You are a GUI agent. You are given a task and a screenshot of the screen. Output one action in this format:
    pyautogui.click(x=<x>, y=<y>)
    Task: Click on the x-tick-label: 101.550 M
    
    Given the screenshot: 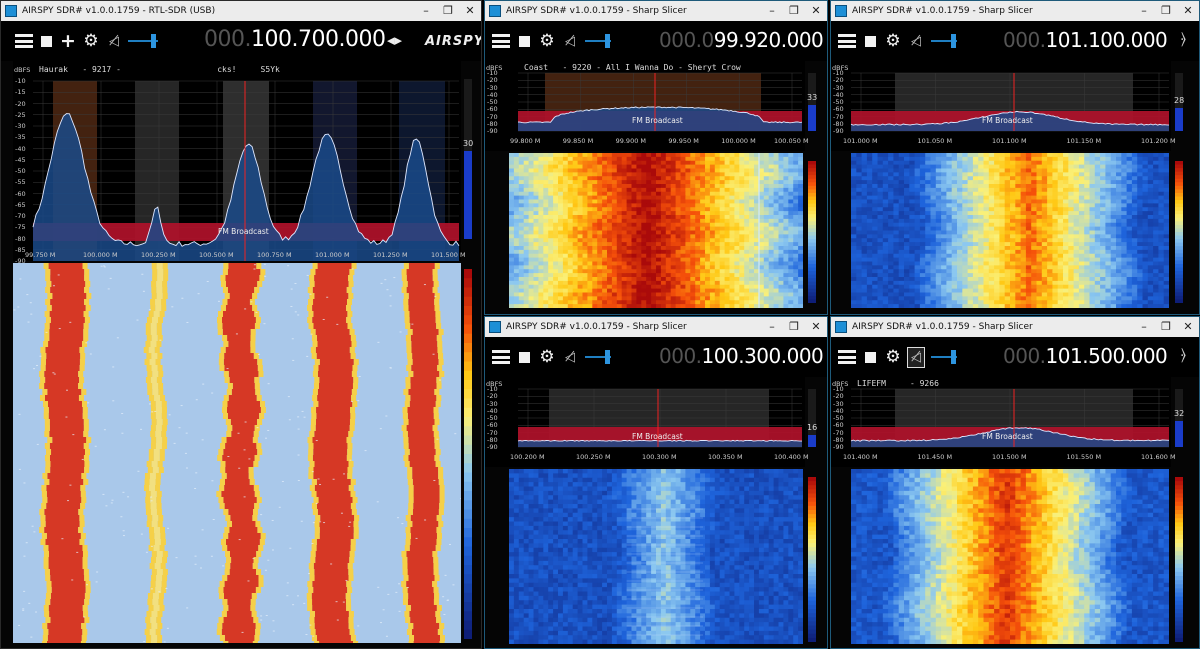 What is the action you would take?
    pyautogui.click(x=1084, y=457)
    